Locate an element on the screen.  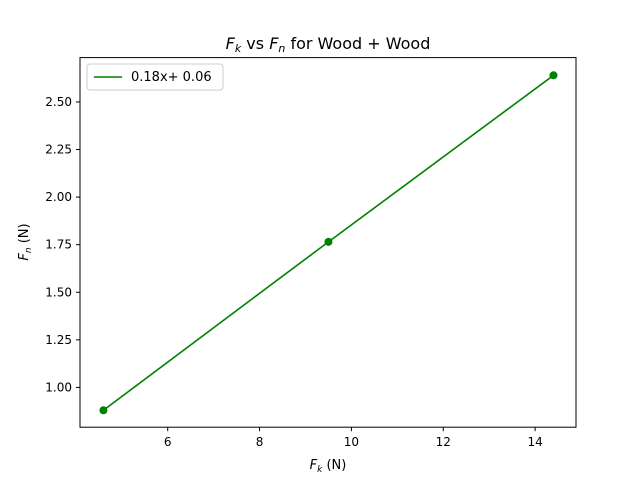
x-tick-label: 14 is located at coordinates (534, 442).